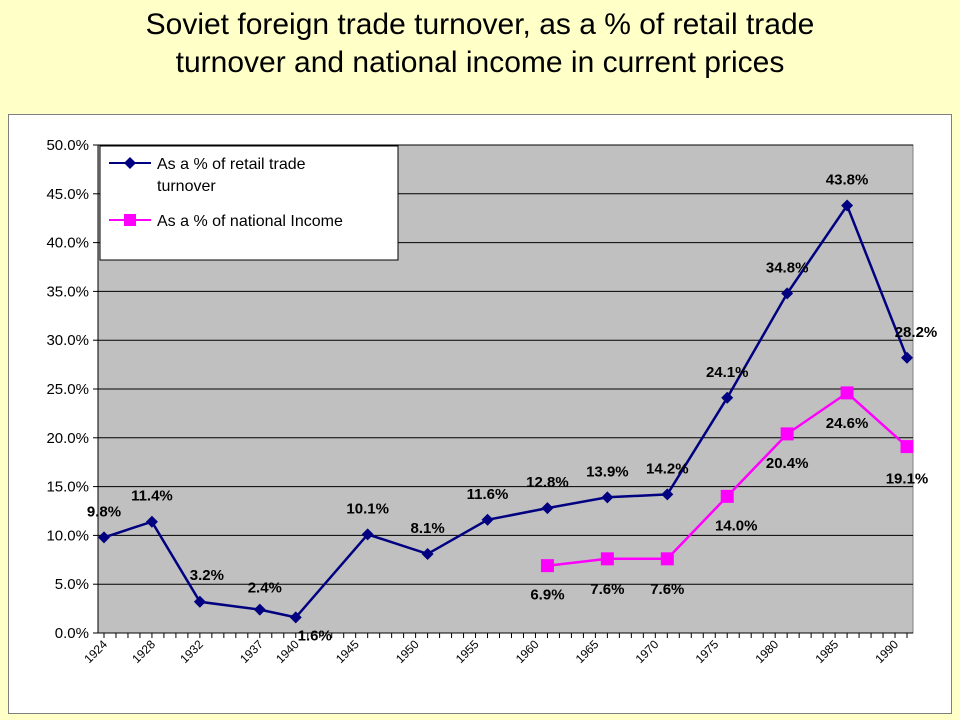 This screenshot has height=720, width=960. What do you see at coordinates (207, 575) in the screenshot?
I see `data-label: 3.2%` at bounding box center [207, 575].